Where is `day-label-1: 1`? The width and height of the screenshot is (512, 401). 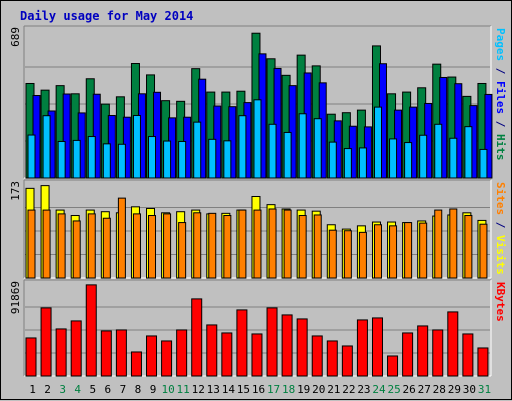
day-label-1: 1 is located at coordinates (32, 389).